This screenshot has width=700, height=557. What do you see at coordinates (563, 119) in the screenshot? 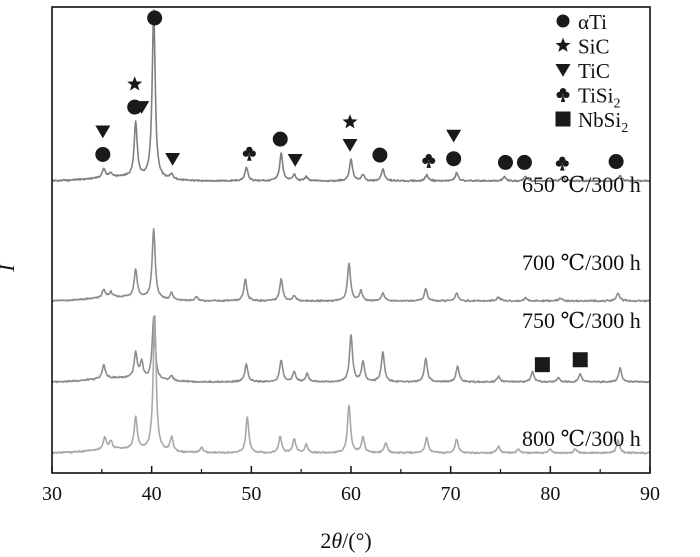
I see `legend-marker-square` at bounding box center [563, 119].